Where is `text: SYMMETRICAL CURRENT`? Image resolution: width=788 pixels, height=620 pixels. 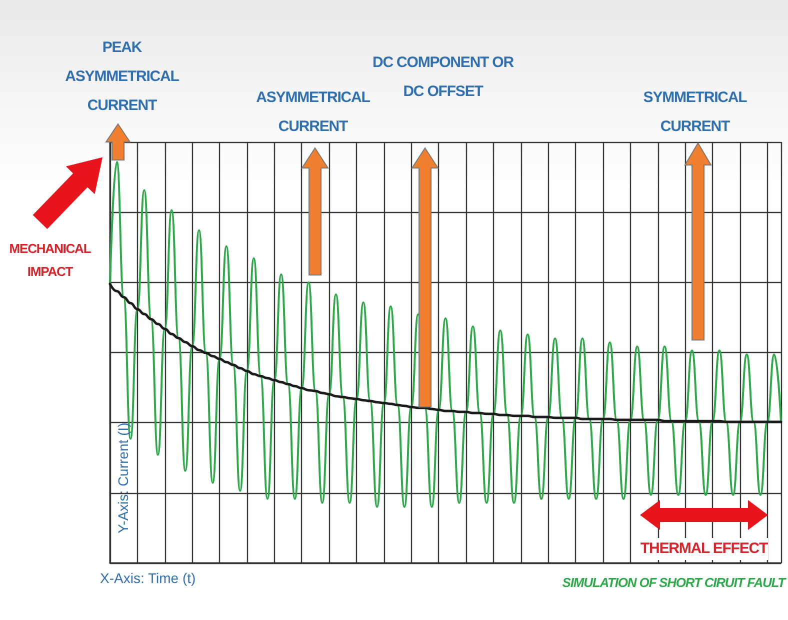
text: SYMMETRICAL CURRENT is located at coordinates (695, 112).